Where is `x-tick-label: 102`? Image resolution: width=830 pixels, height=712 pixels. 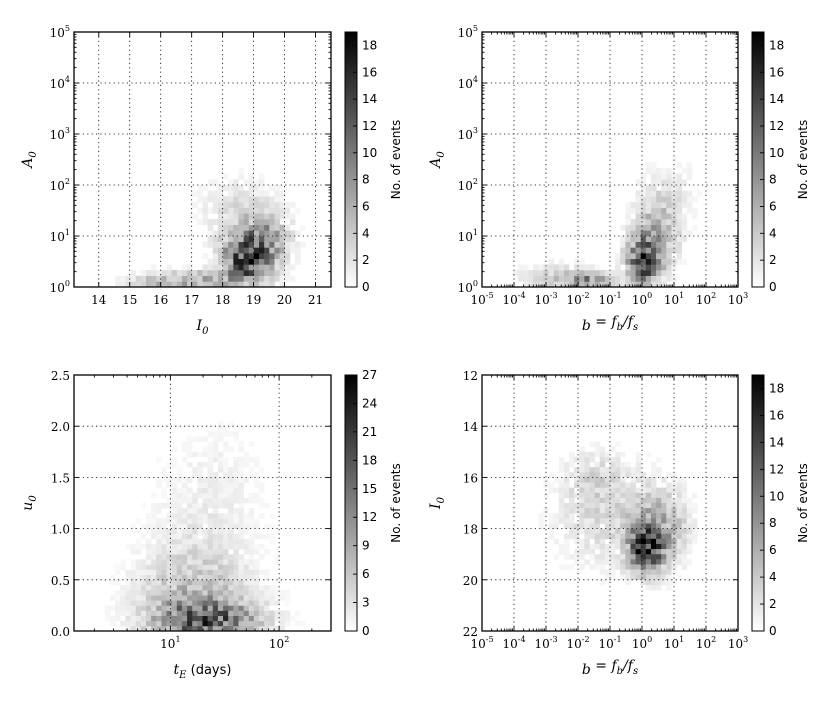 x-tick-label: 102 is located at coordinates (706, 299).